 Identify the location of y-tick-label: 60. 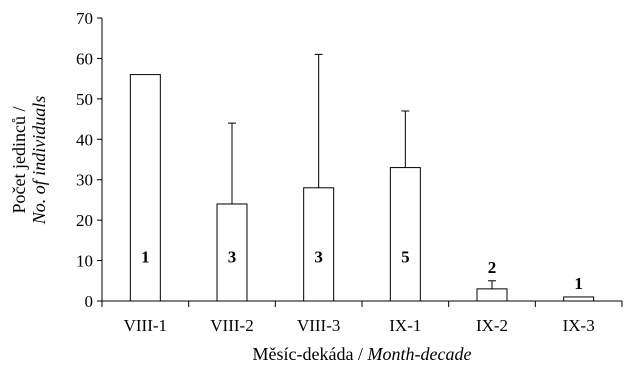
(84, 58).